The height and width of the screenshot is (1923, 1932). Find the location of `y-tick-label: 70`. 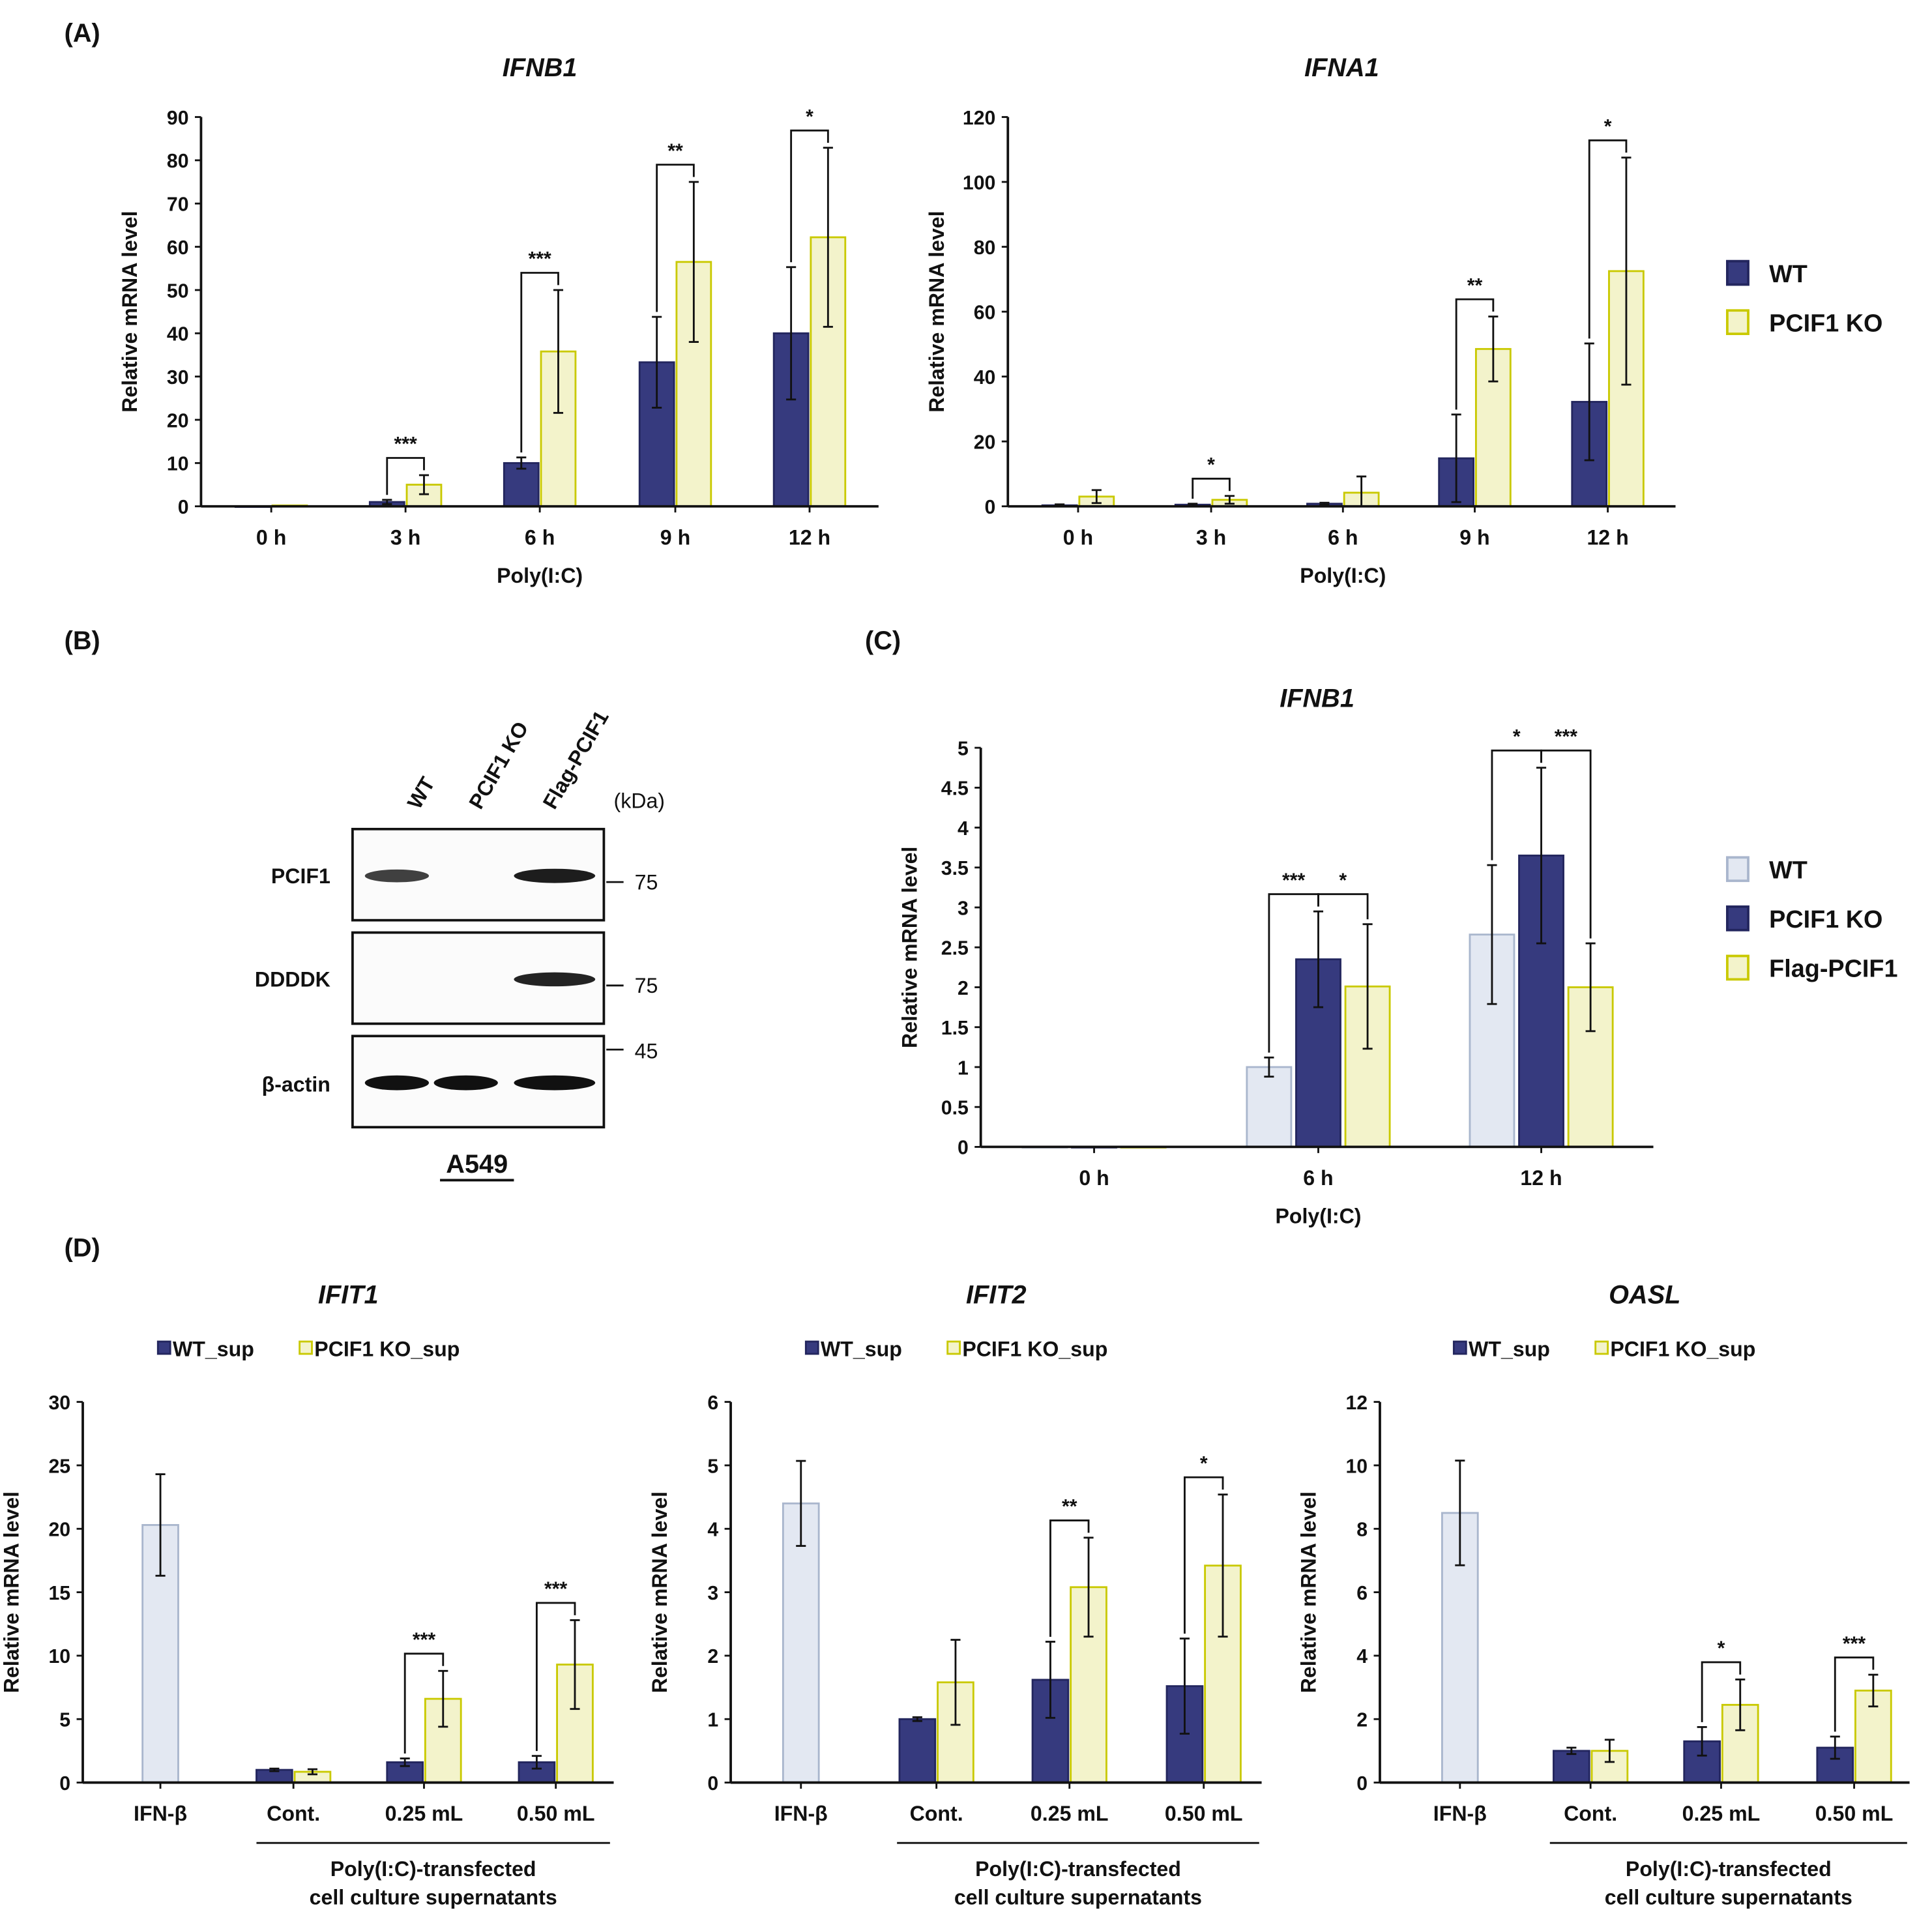

y-tick-label: 70 is located at coordinates (178, 205).